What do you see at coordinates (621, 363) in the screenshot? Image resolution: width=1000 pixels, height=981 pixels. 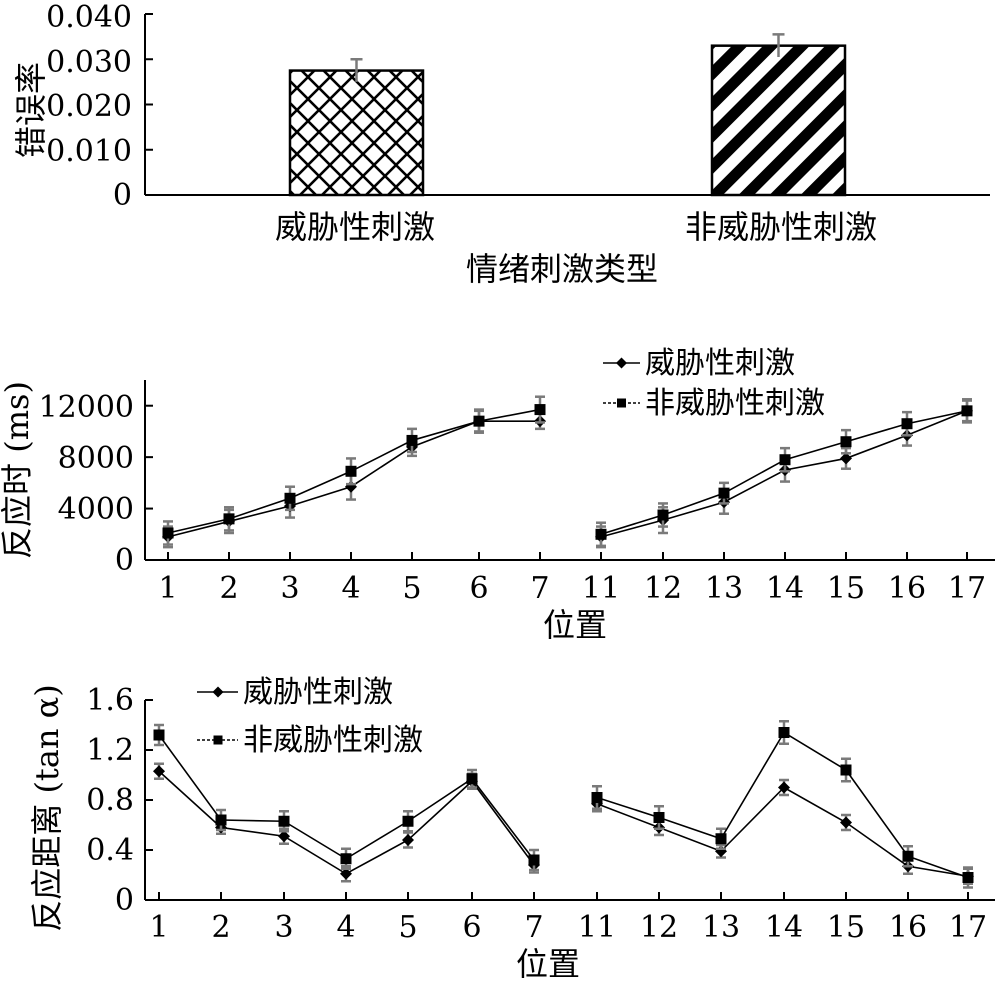 I see `legend-diamond-marker` at bounding box center [621, 363].